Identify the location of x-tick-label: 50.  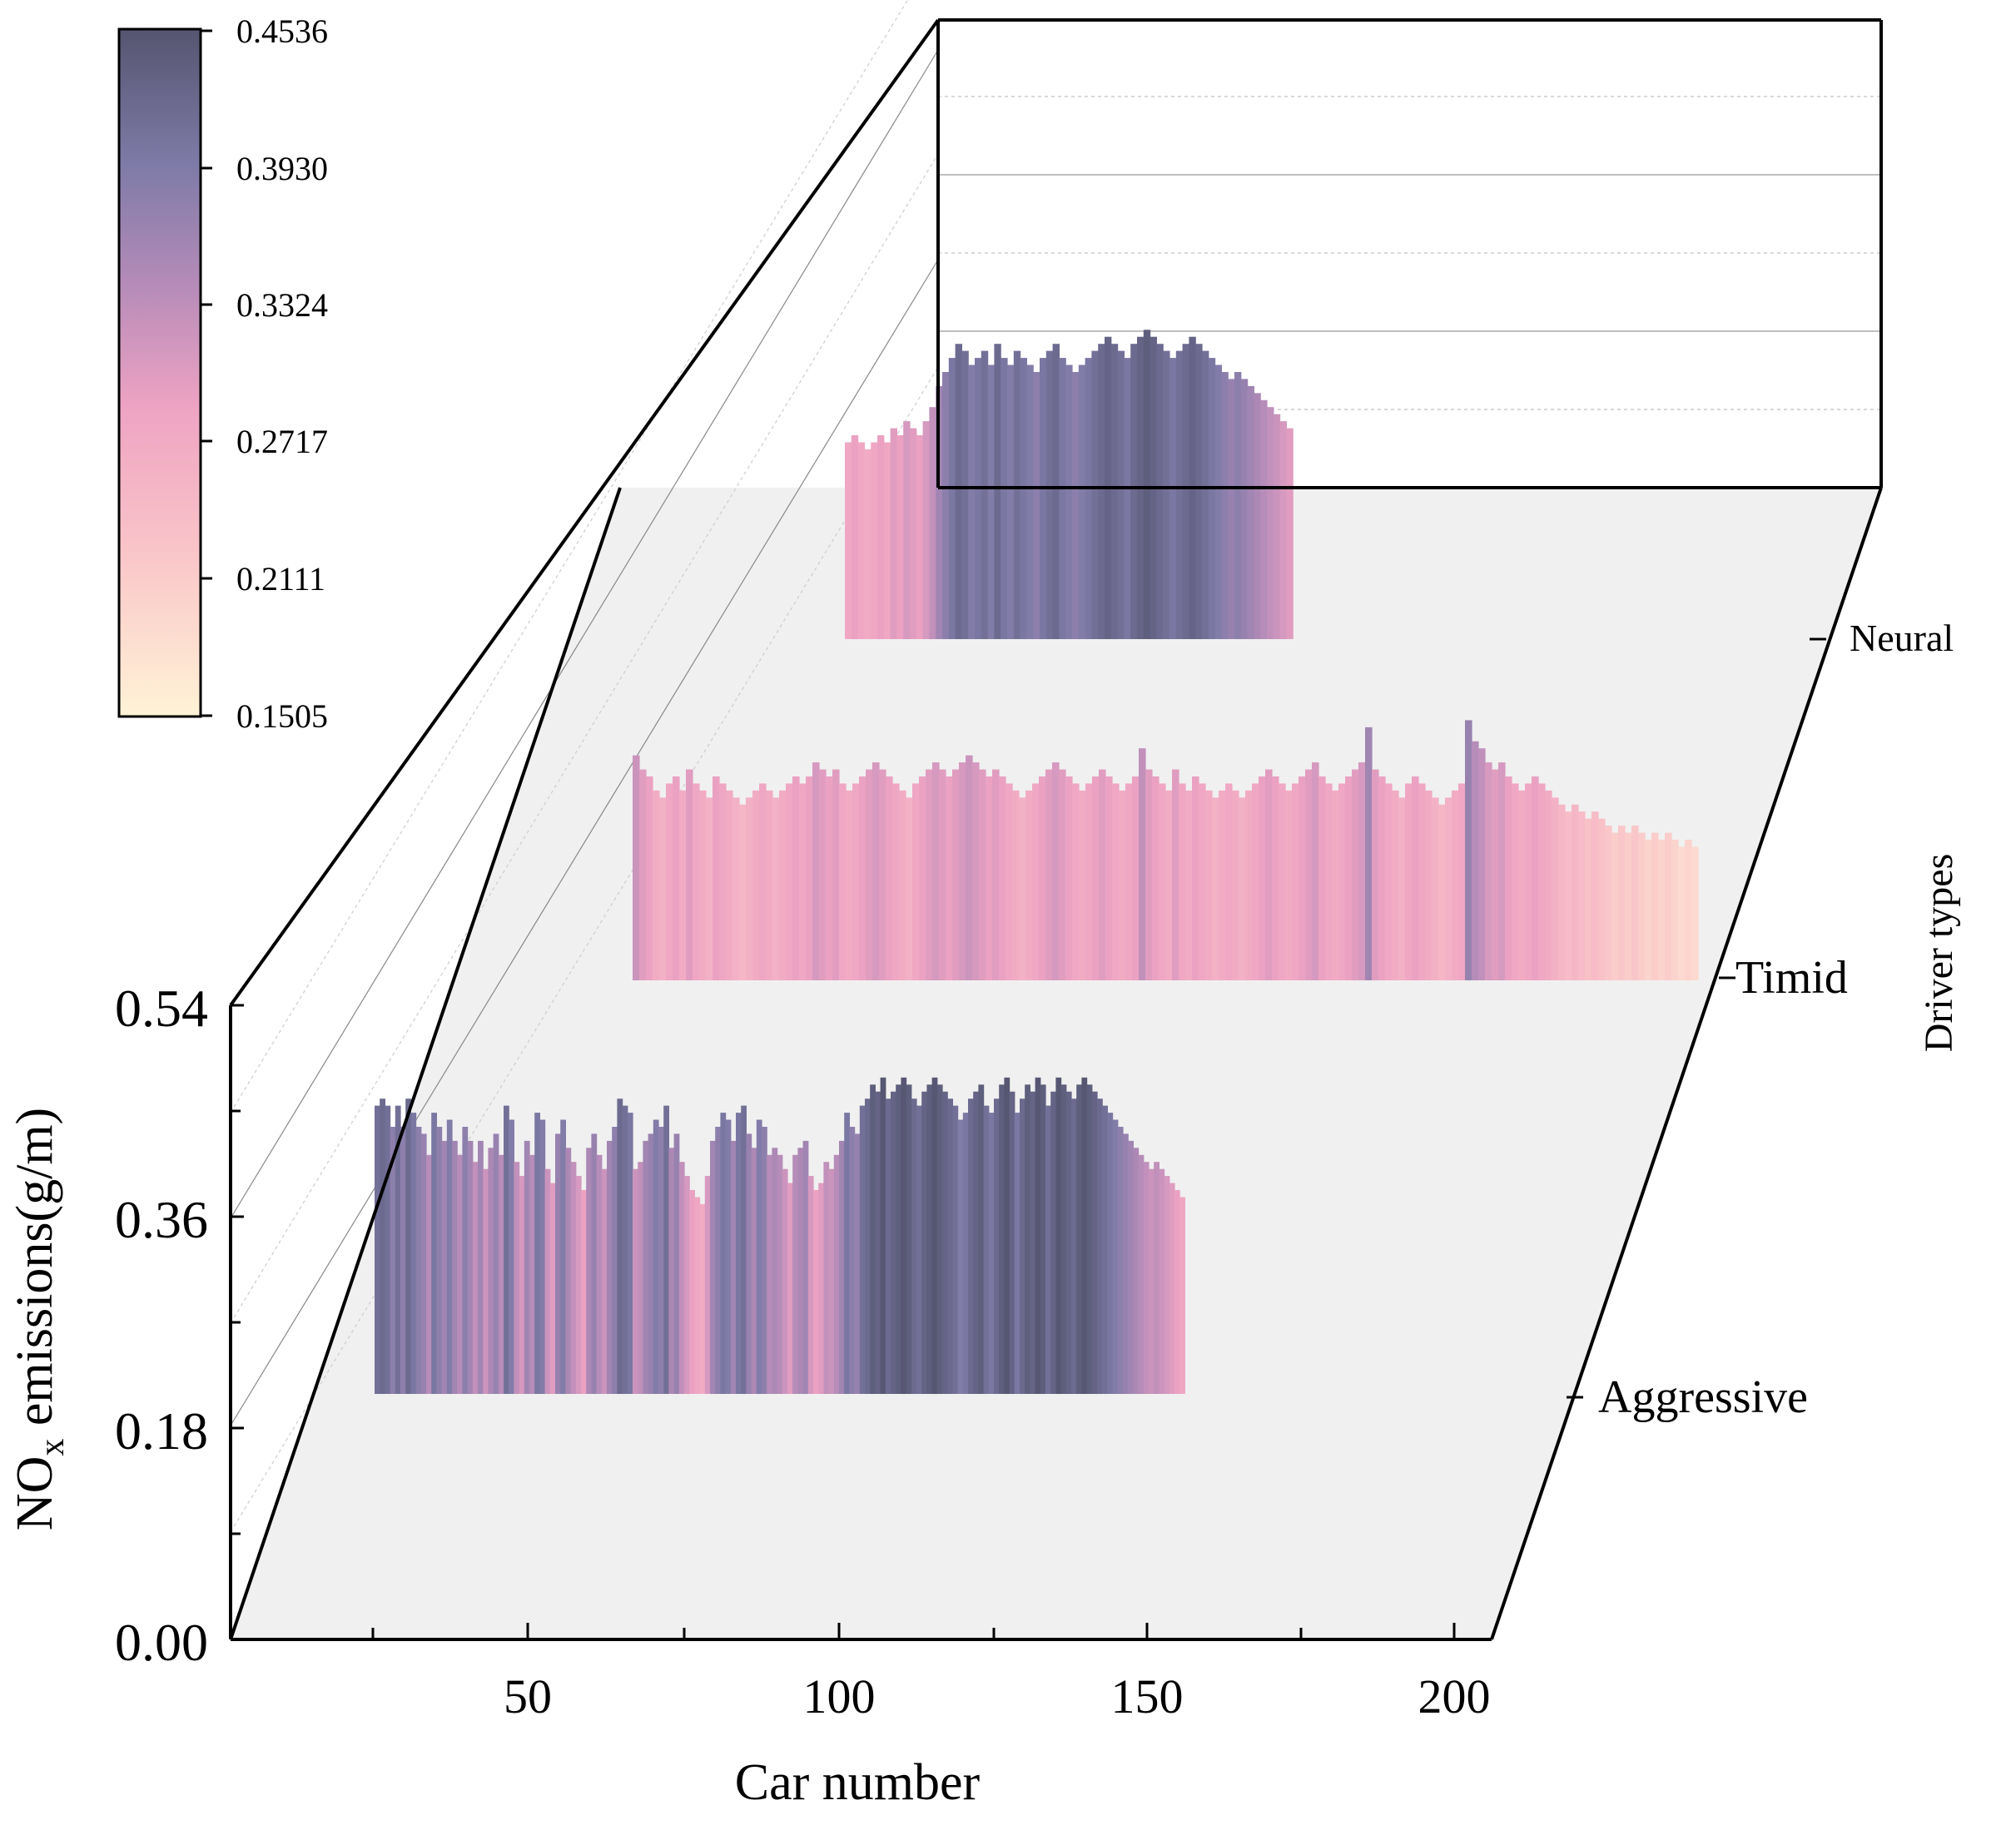
(528, 1696).